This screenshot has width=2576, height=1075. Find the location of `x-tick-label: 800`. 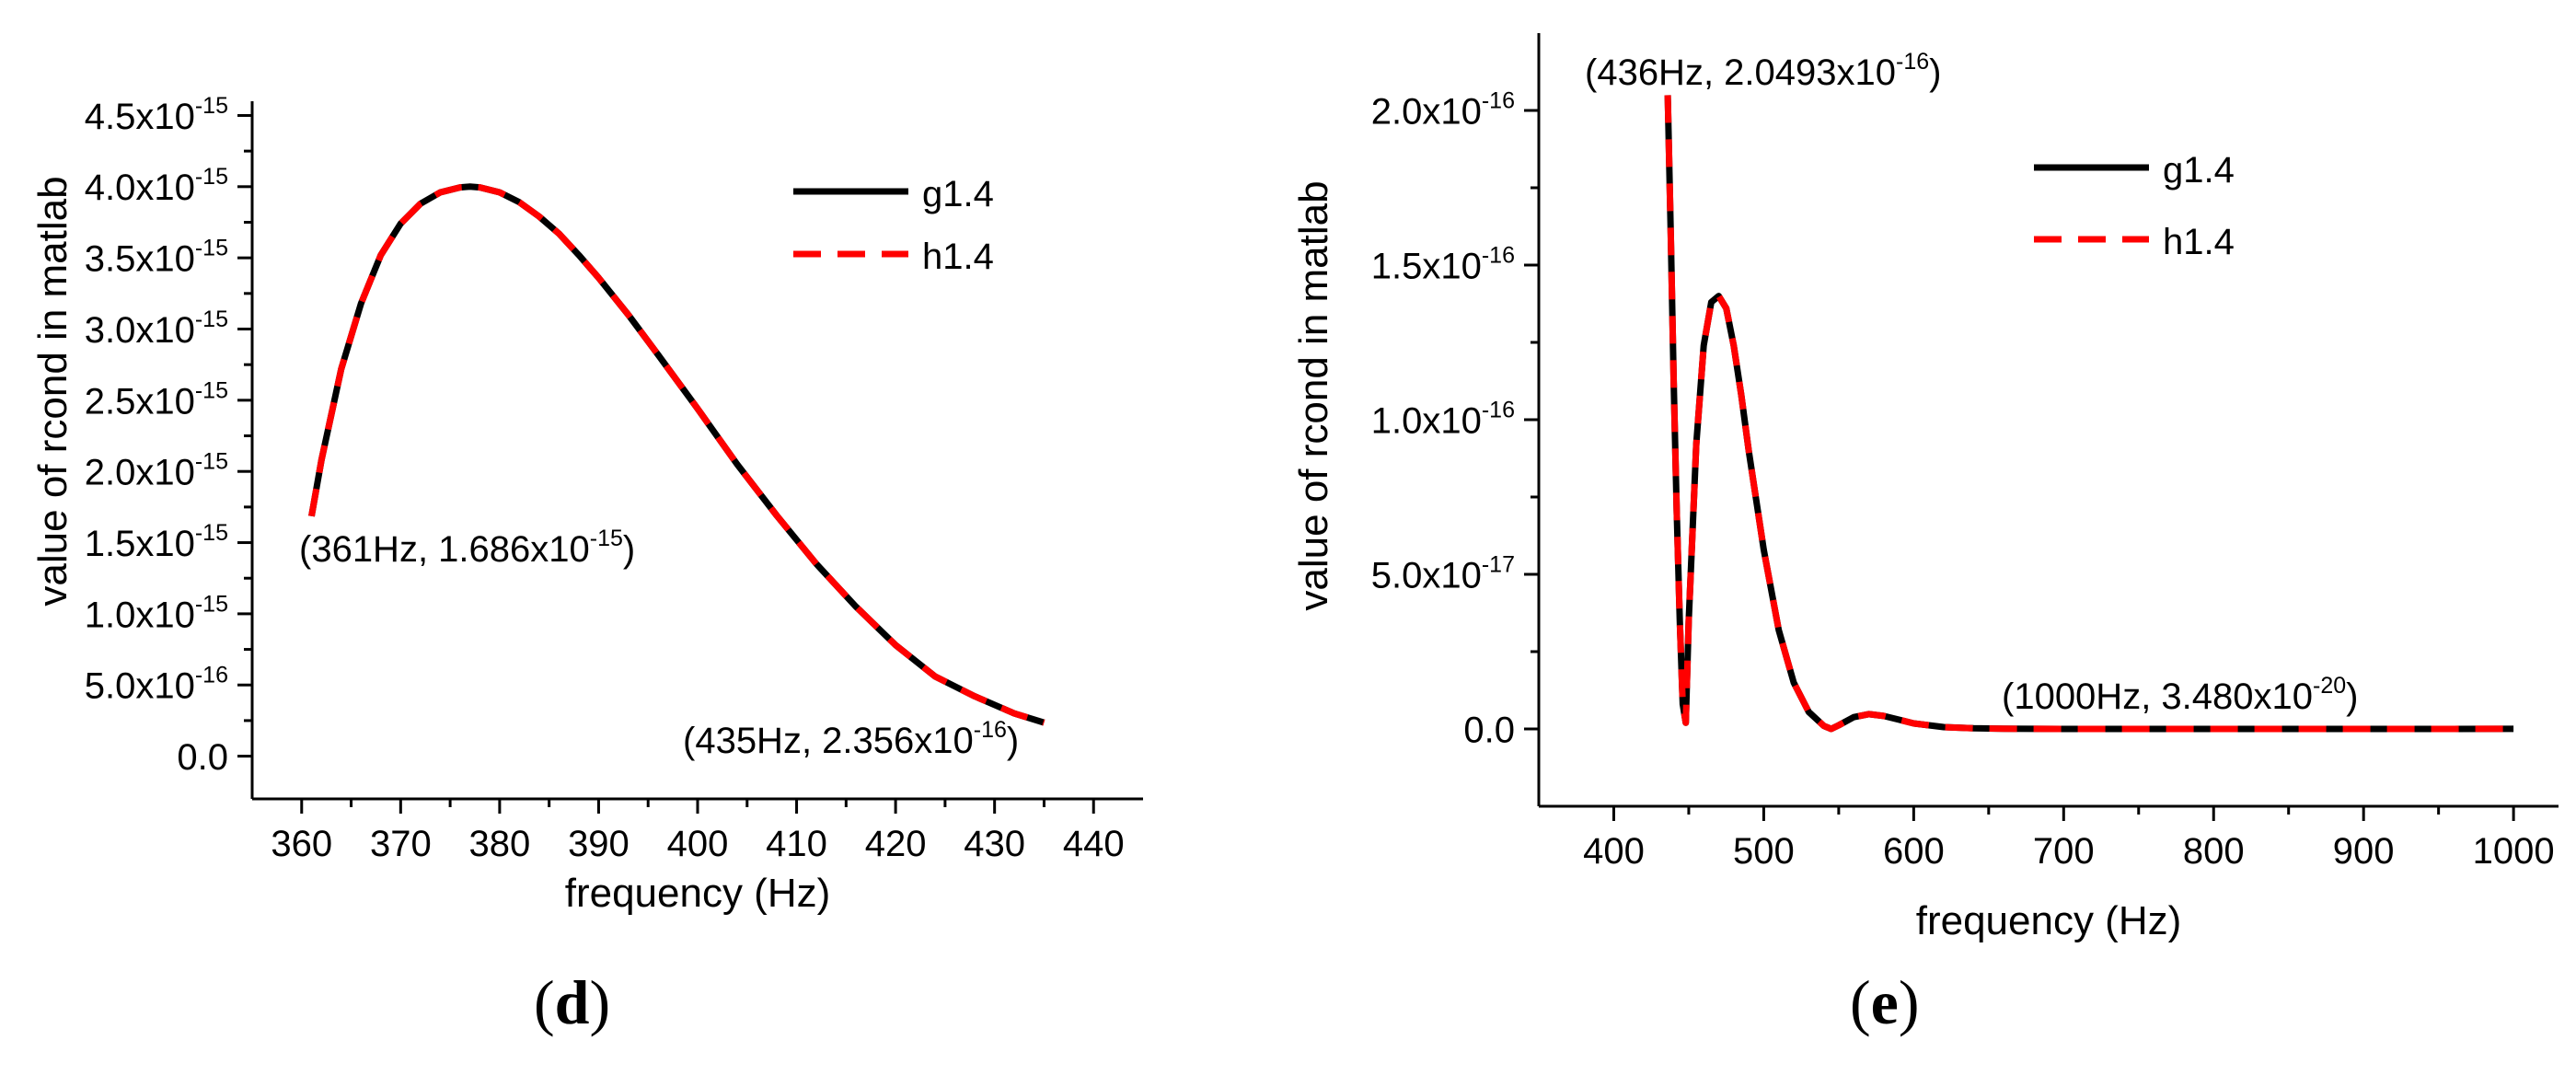

x-tick-label: 800 is located at coordinates (2214, 851).